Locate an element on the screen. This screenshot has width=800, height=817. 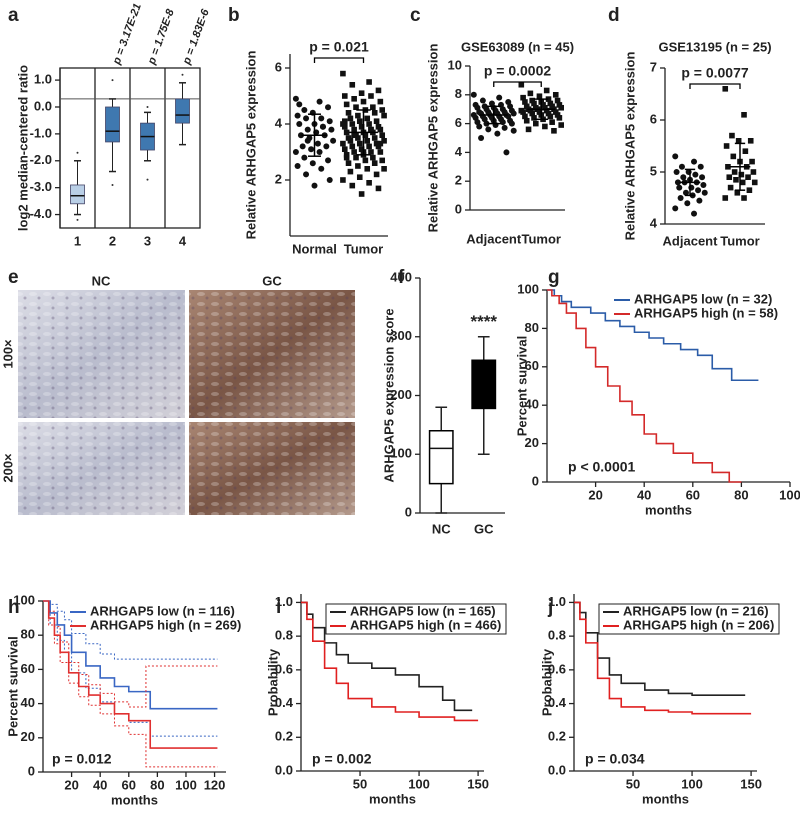
y-tick-label: 0.2 is located at coordinates (284, 736).